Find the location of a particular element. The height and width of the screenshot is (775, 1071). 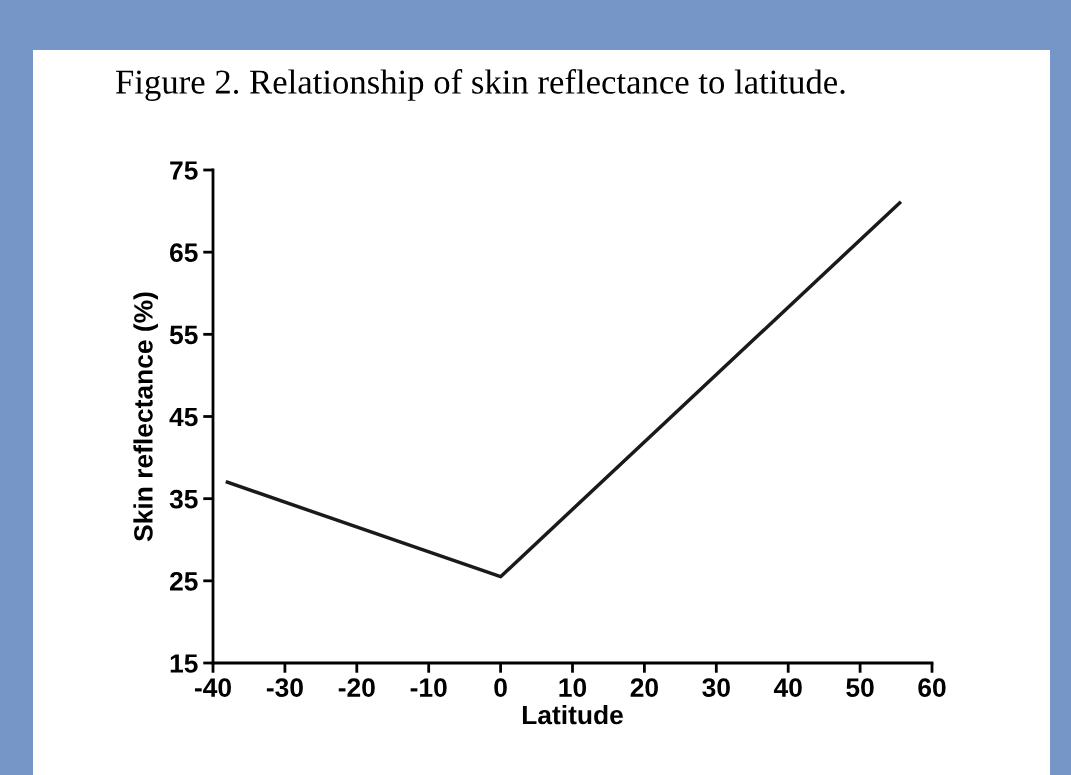

x-tick-label: -30 is located at coordinates (284, 687).